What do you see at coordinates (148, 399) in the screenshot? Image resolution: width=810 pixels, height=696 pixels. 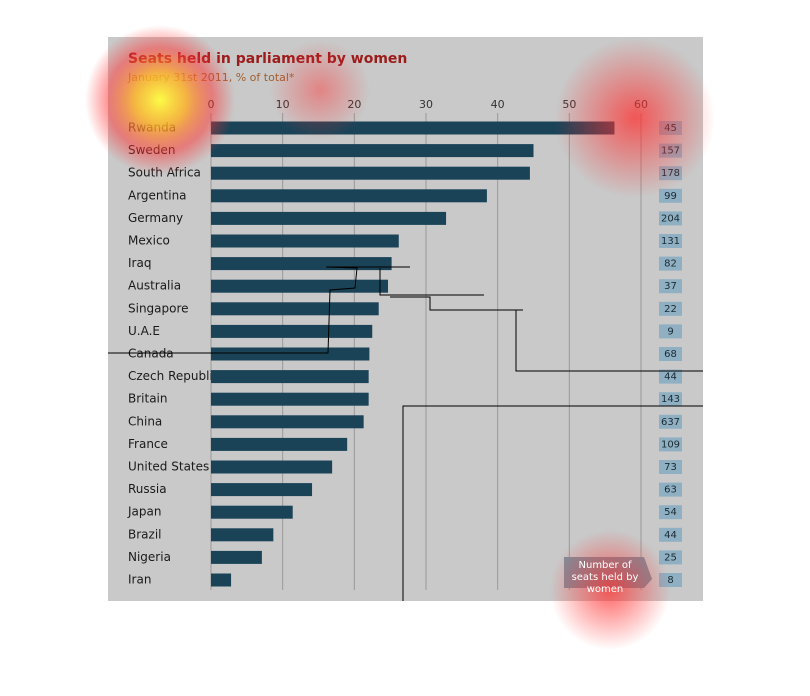 I see `category-label: Britain` at bounding box center [148, 399].